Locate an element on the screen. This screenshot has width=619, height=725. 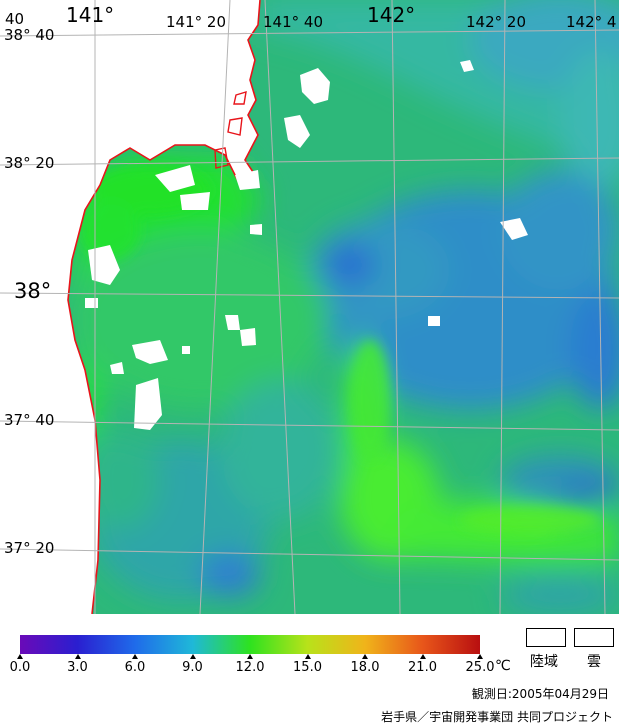
coastline-islands is located at coordinates (230, 130).